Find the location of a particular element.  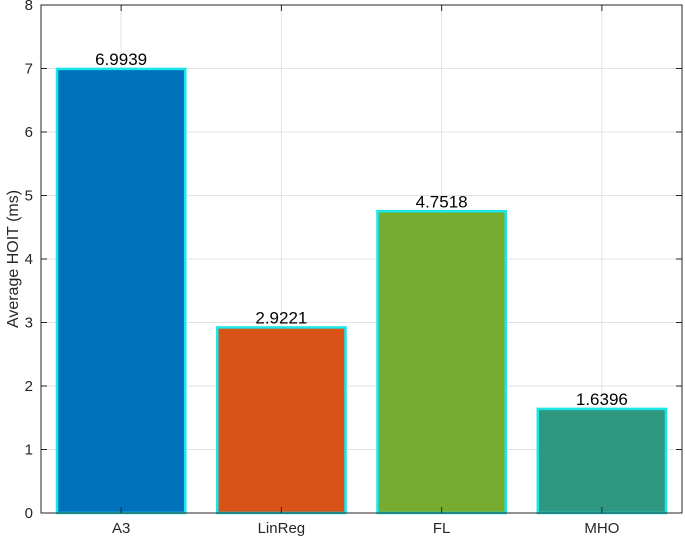

y-tick-label: 6 is located at coordinates (29, 132).